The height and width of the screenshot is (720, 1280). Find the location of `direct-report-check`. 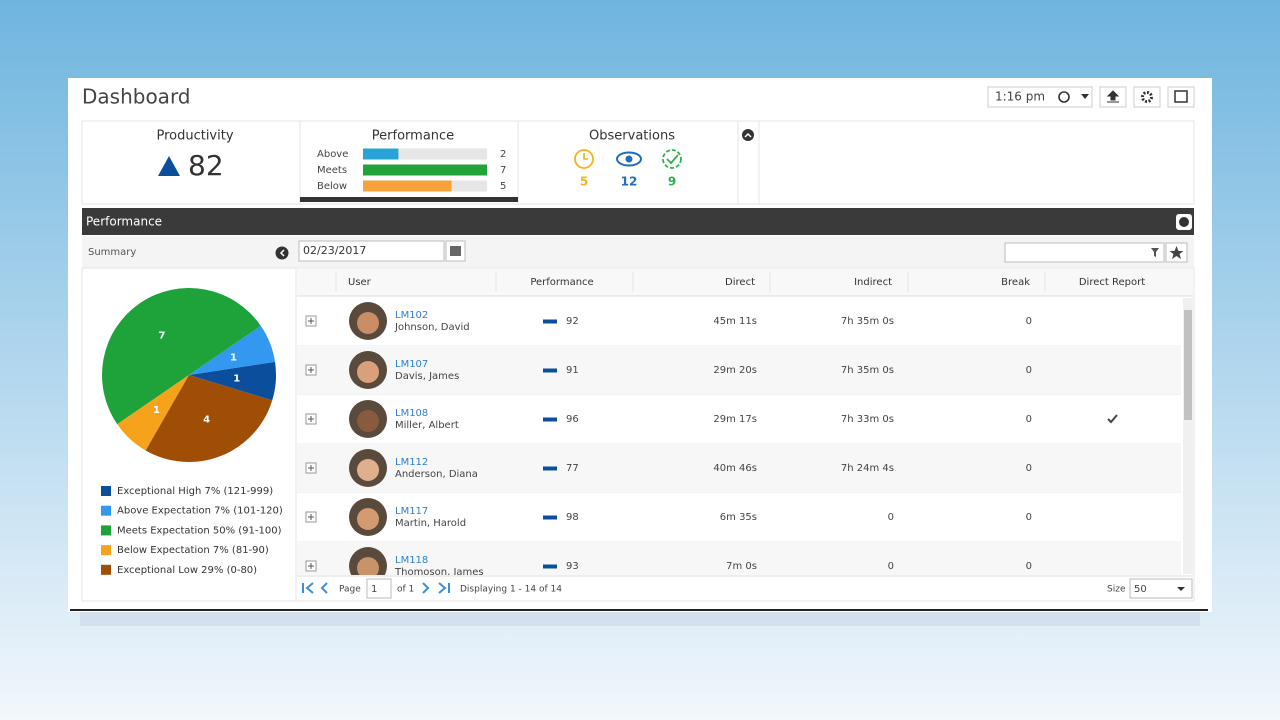

direct-report-check is located at coordinates (1112, 419).